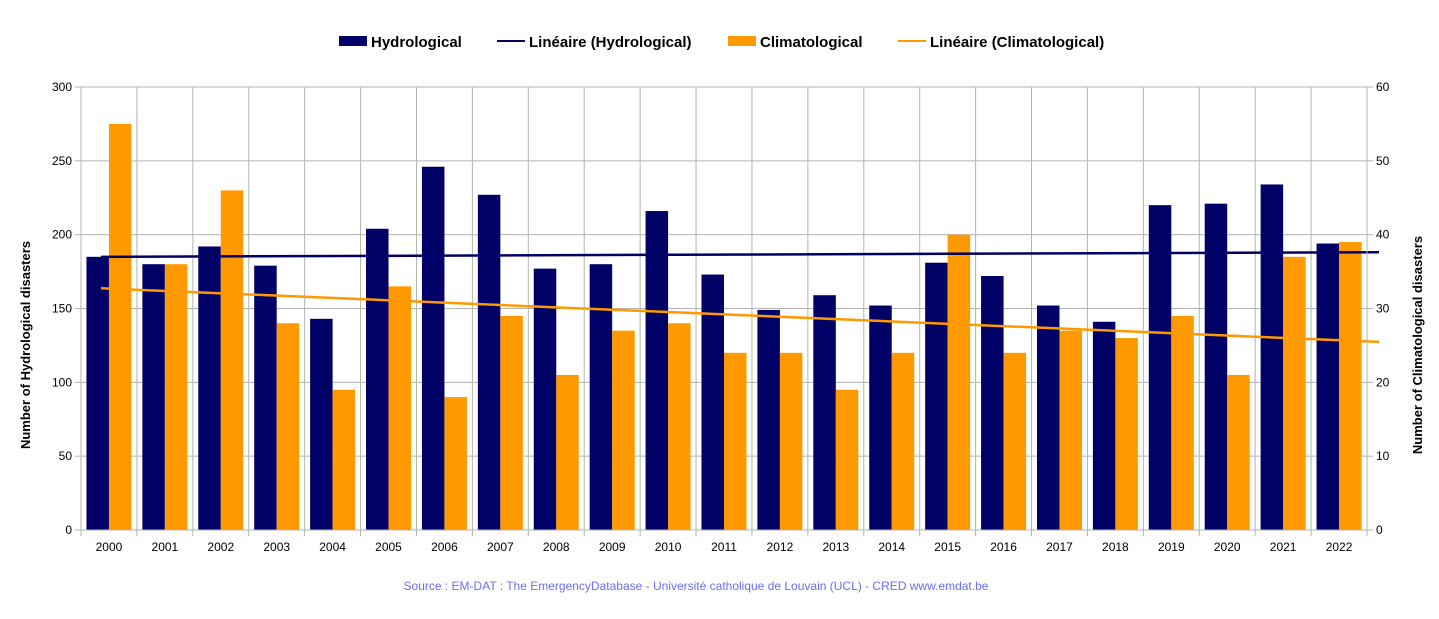 This screenshot has width=1439, height=619. What do you see at coordinates (791, 441) in the screenshot?
I see `bar-climatological-2012` at bounding box center [791, 441].